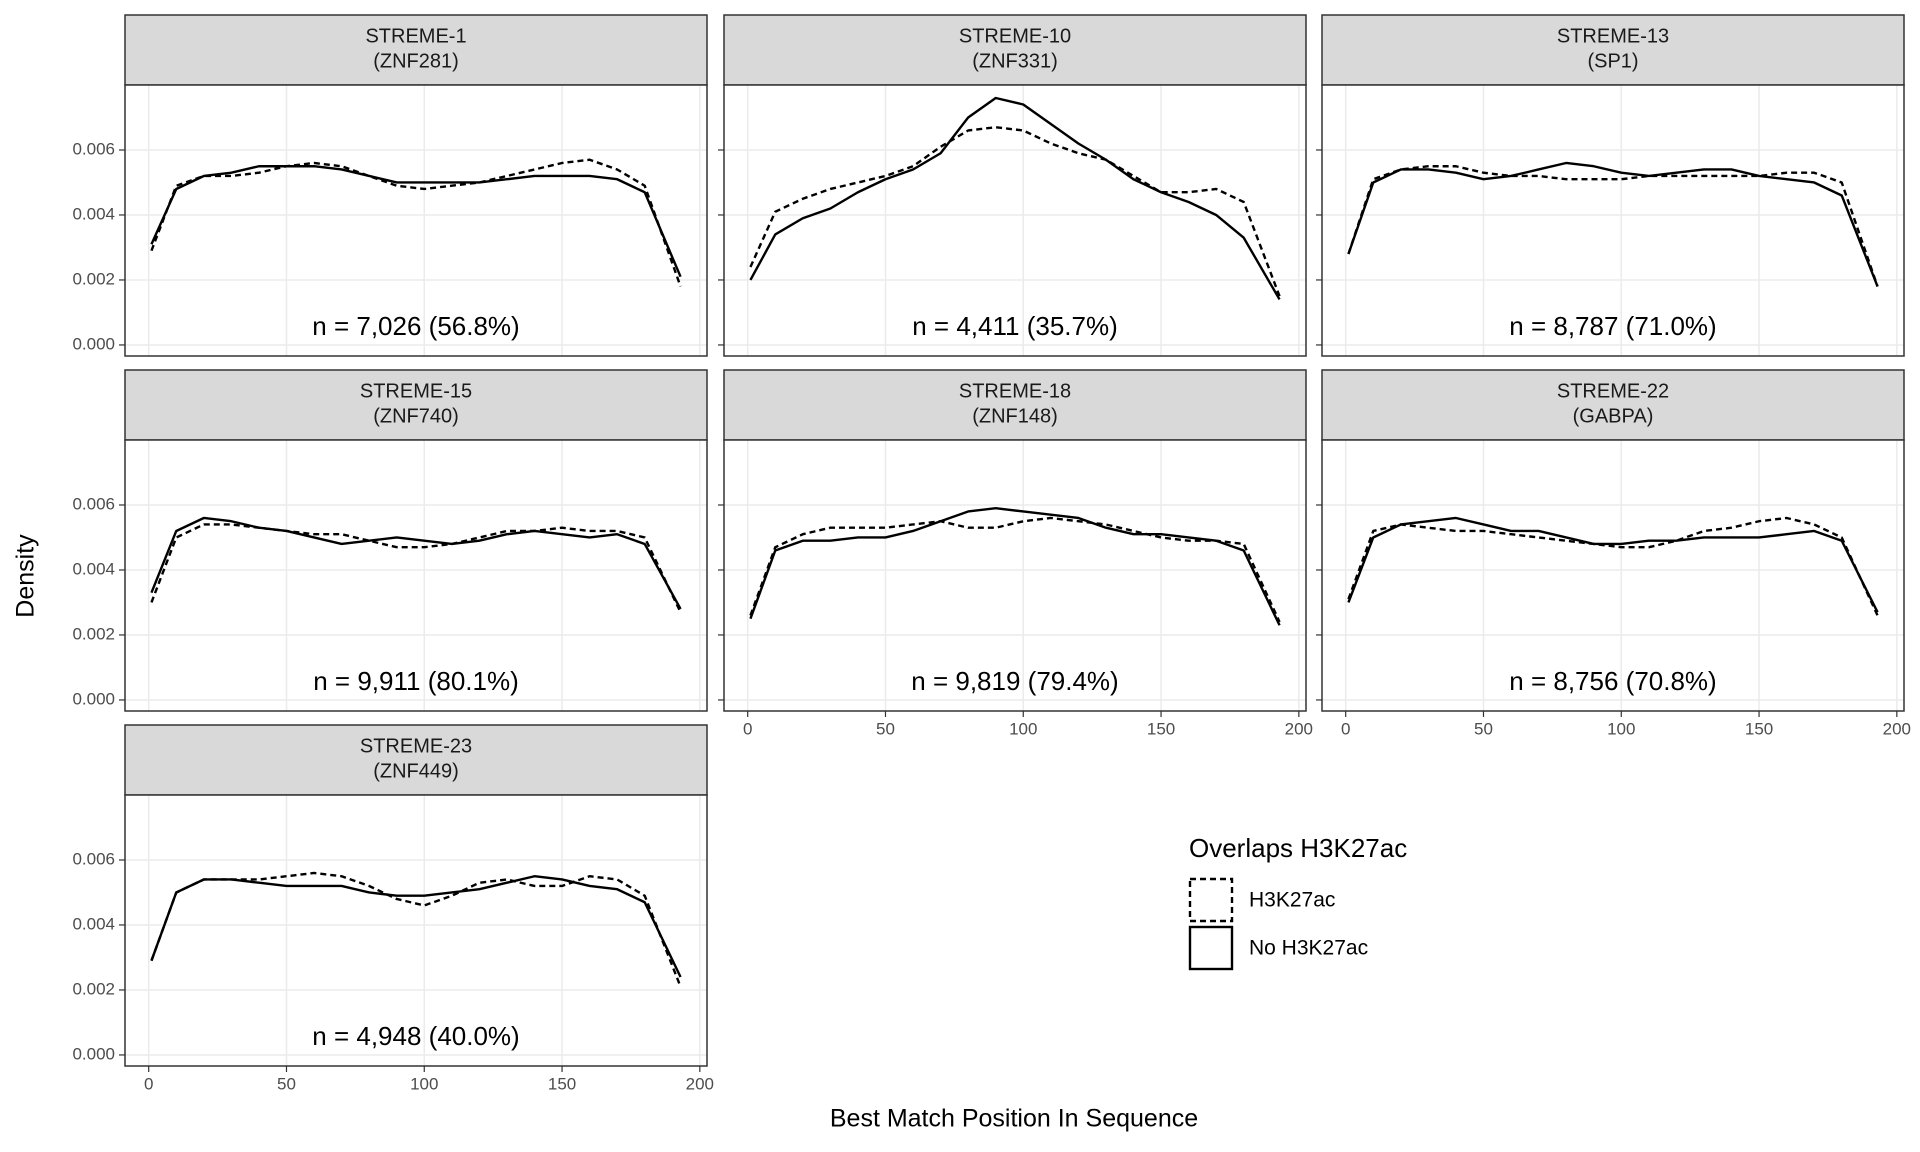 The width and height of the screenshot is (1920, 1152). Describe the element at coordinates (1014, 1119) in the screenshot. I see `x-axis-title: Best Match Position In Sequence` at that location.